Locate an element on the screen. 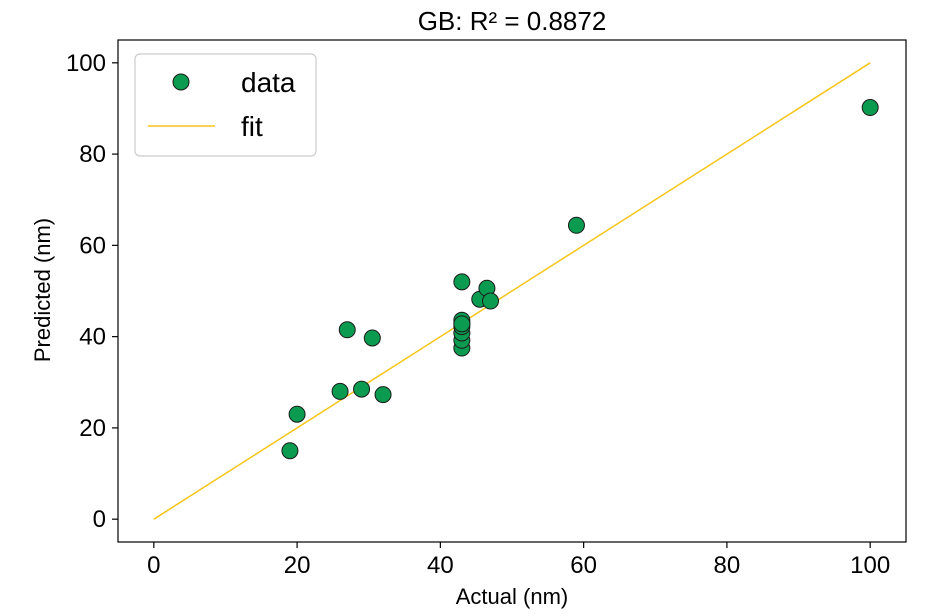  legend-fit-label: fit is located at coordinates (252, 126).